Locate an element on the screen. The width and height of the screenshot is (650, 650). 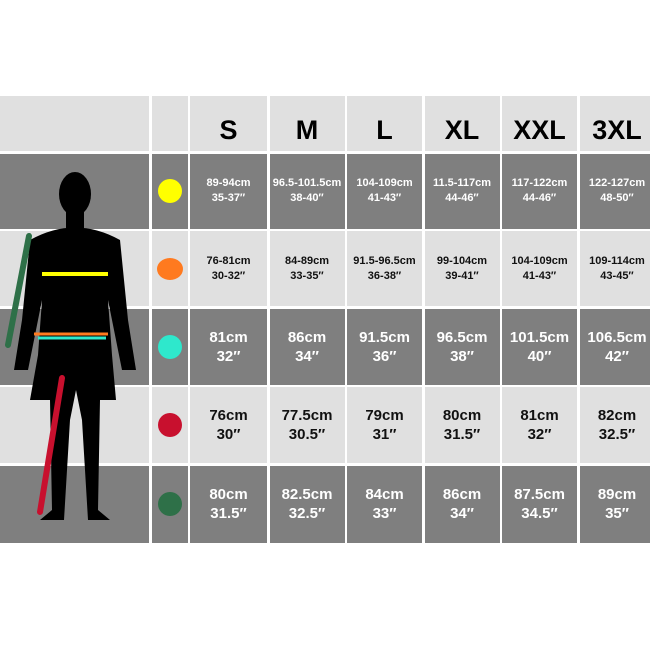
inches-value: 35″ is located at coordinates (617, 513).